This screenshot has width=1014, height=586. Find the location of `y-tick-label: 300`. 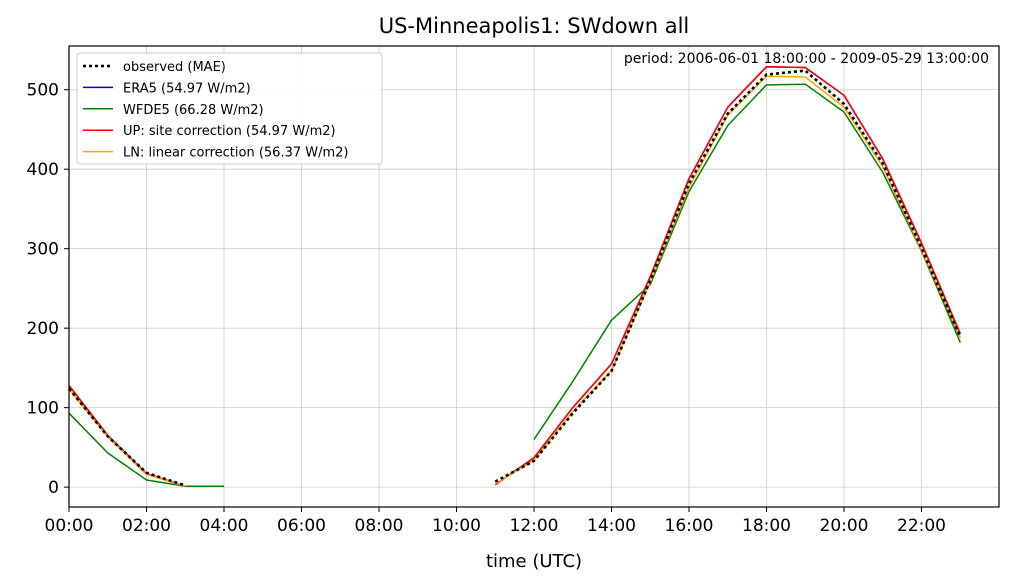

y-tick-label: 300 is located at coordinates (43, 250).